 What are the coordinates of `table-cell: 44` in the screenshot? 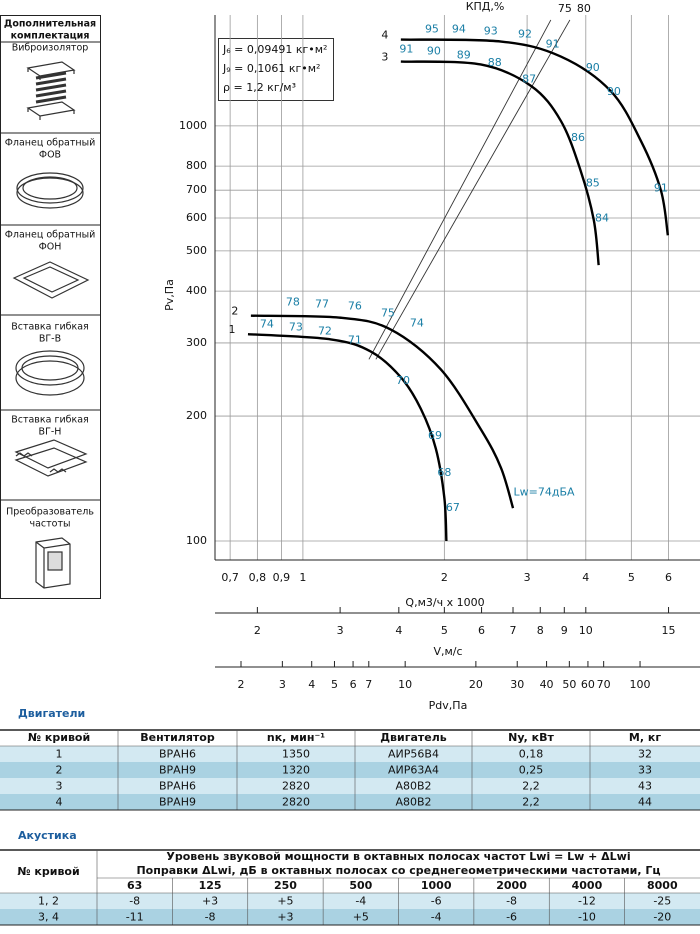 It's located at (645, 802).